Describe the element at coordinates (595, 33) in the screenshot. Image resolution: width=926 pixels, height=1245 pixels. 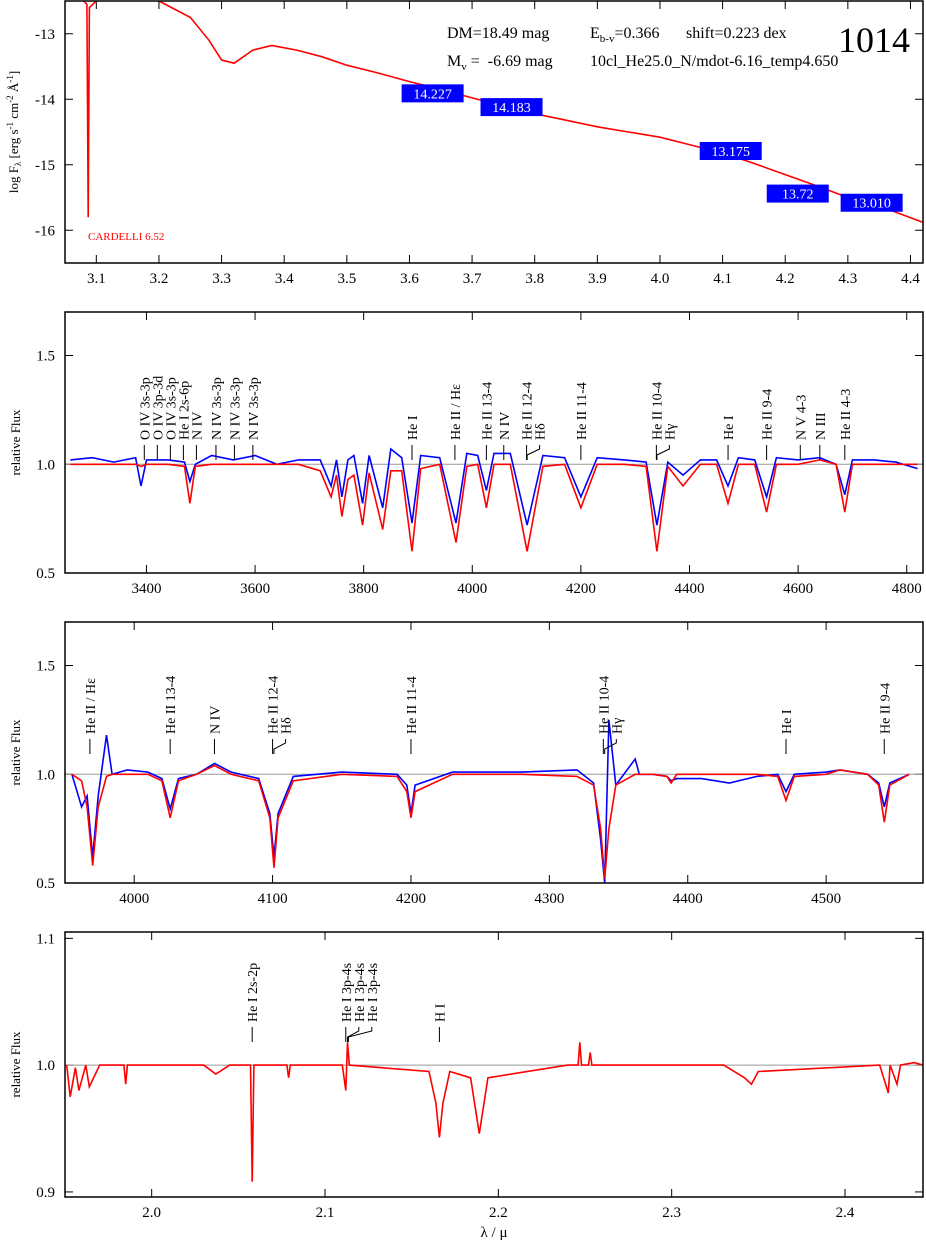
I see `annotation-part: E` at that location.